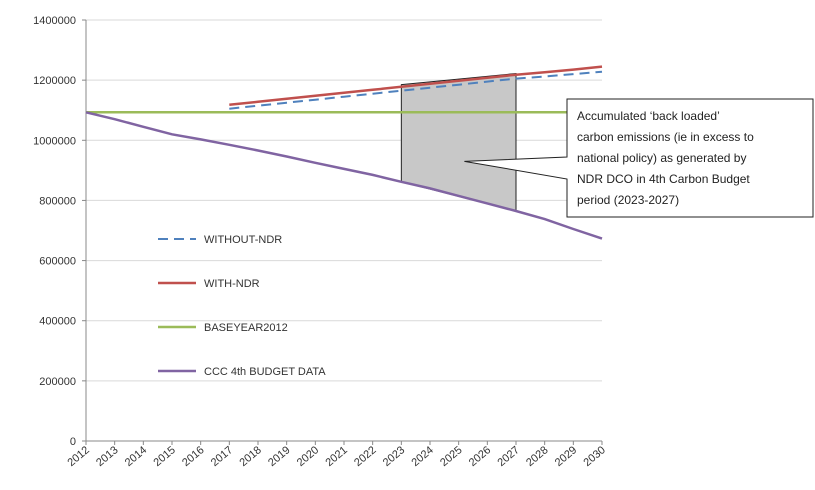  I want to click on y-tick-label: 1200000, so click(54, 81).